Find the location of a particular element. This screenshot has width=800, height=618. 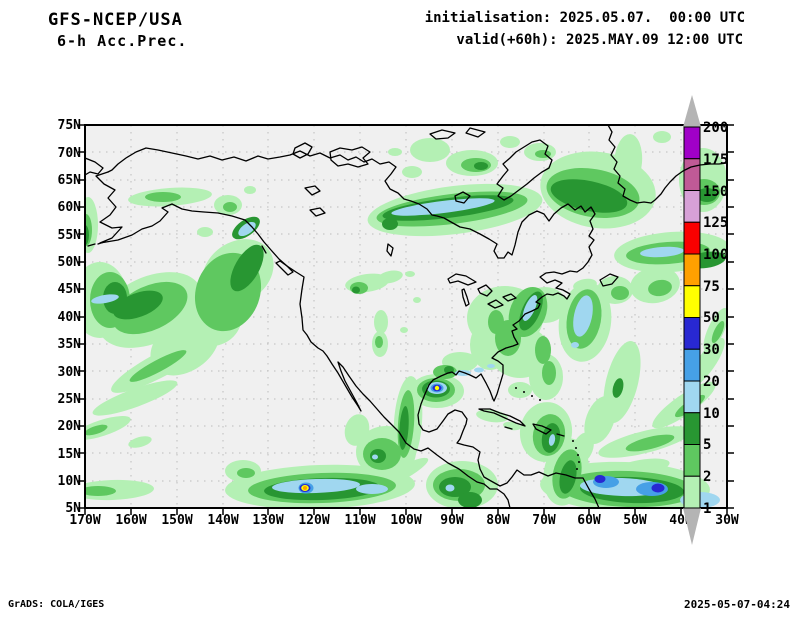

lon-tick-label: 70W is located at coordinates (544, 520).